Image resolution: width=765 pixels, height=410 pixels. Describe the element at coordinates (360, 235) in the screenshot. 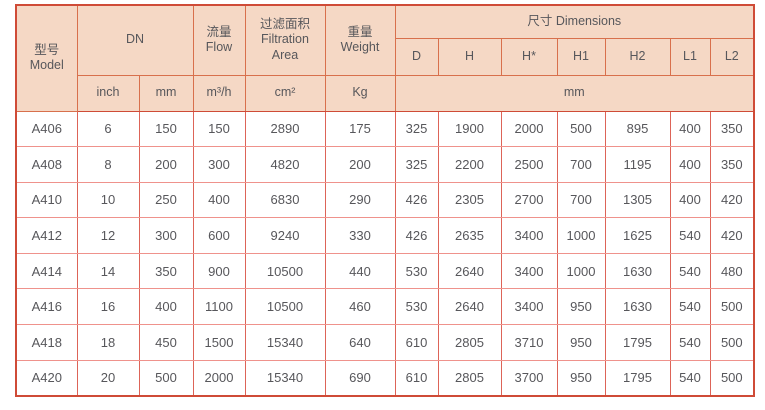

I see `cell: 330` at that location.